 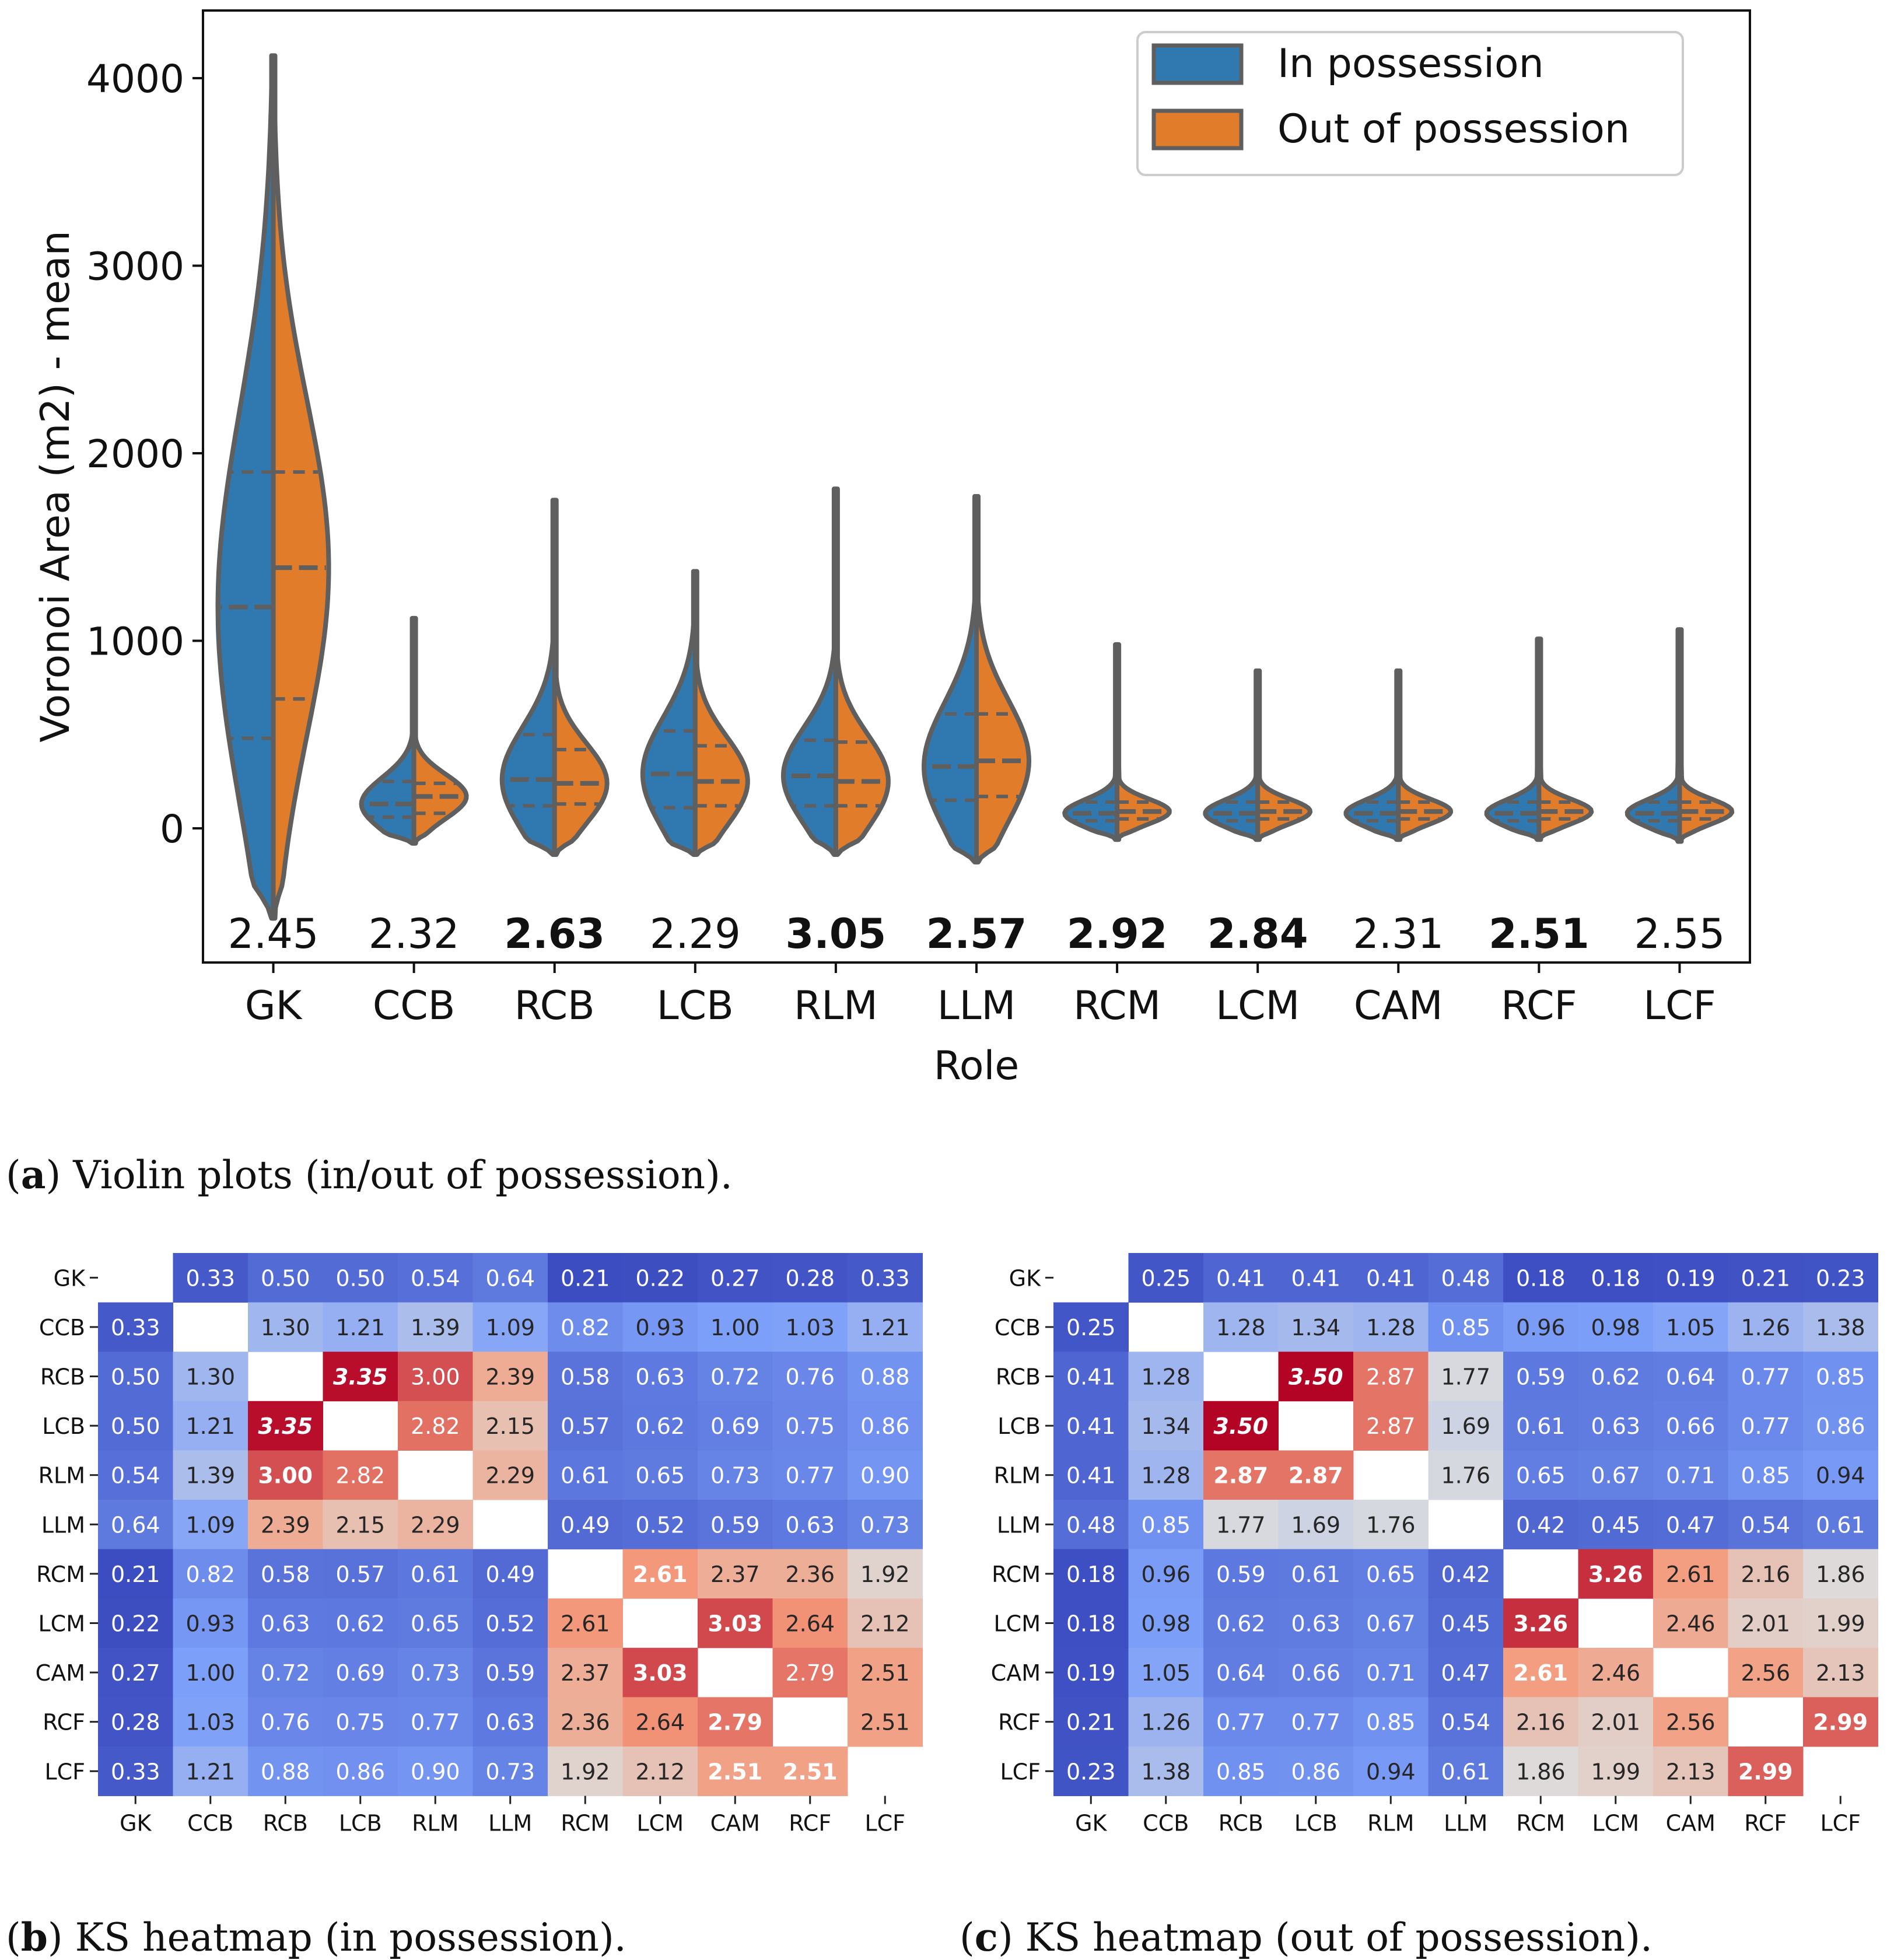 What do you see at coordinates (64, 1771) in the screenshot?
I see `heat-row-label-b-LCF: LCF` at bounding box center [64, 1771].